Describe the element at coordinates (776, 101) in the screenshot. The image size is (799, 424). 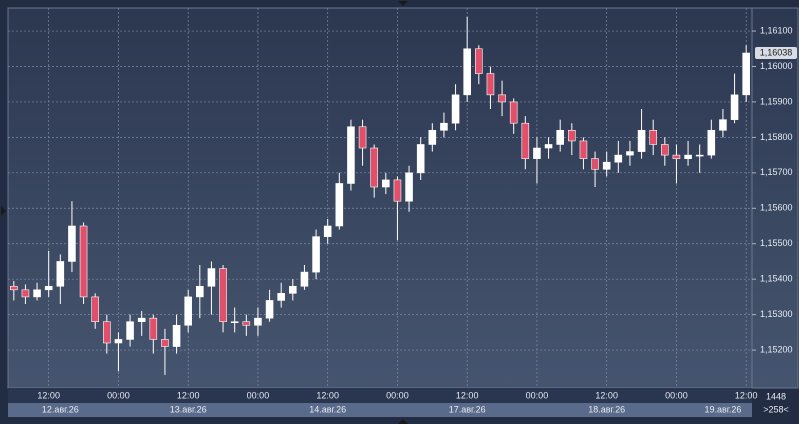
I see `y-tick-label: 1,15900` at that location.